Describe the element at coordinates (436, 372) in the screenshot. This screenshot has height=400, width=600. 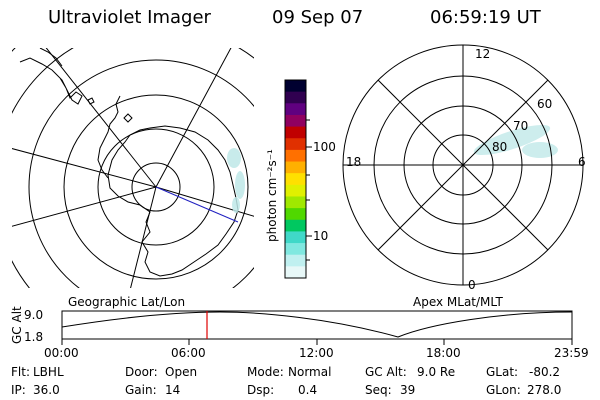
I see `status-value: 9.0 Re` at that location.